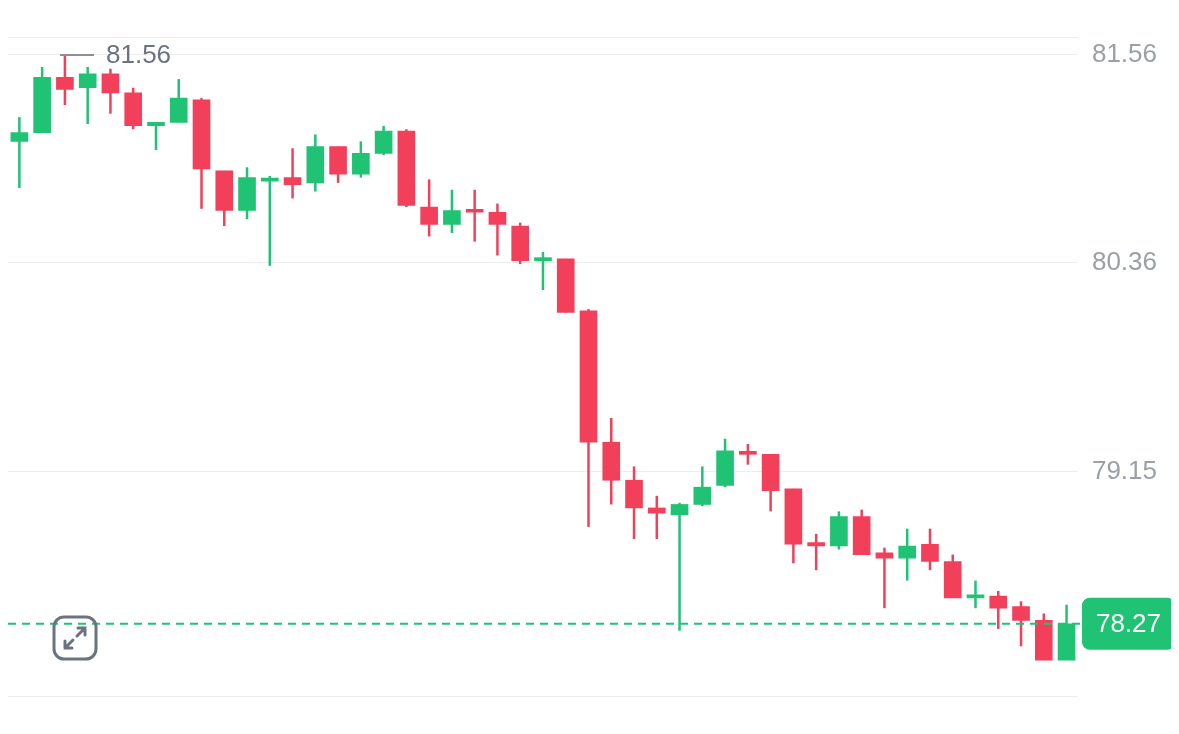 The width and height of the screenshot is (1179, 734). What do you see at coordinates (1124, 53) in the screenshot?
I see `y-tick-label: 81.56` at bounding box center [1124, 53].